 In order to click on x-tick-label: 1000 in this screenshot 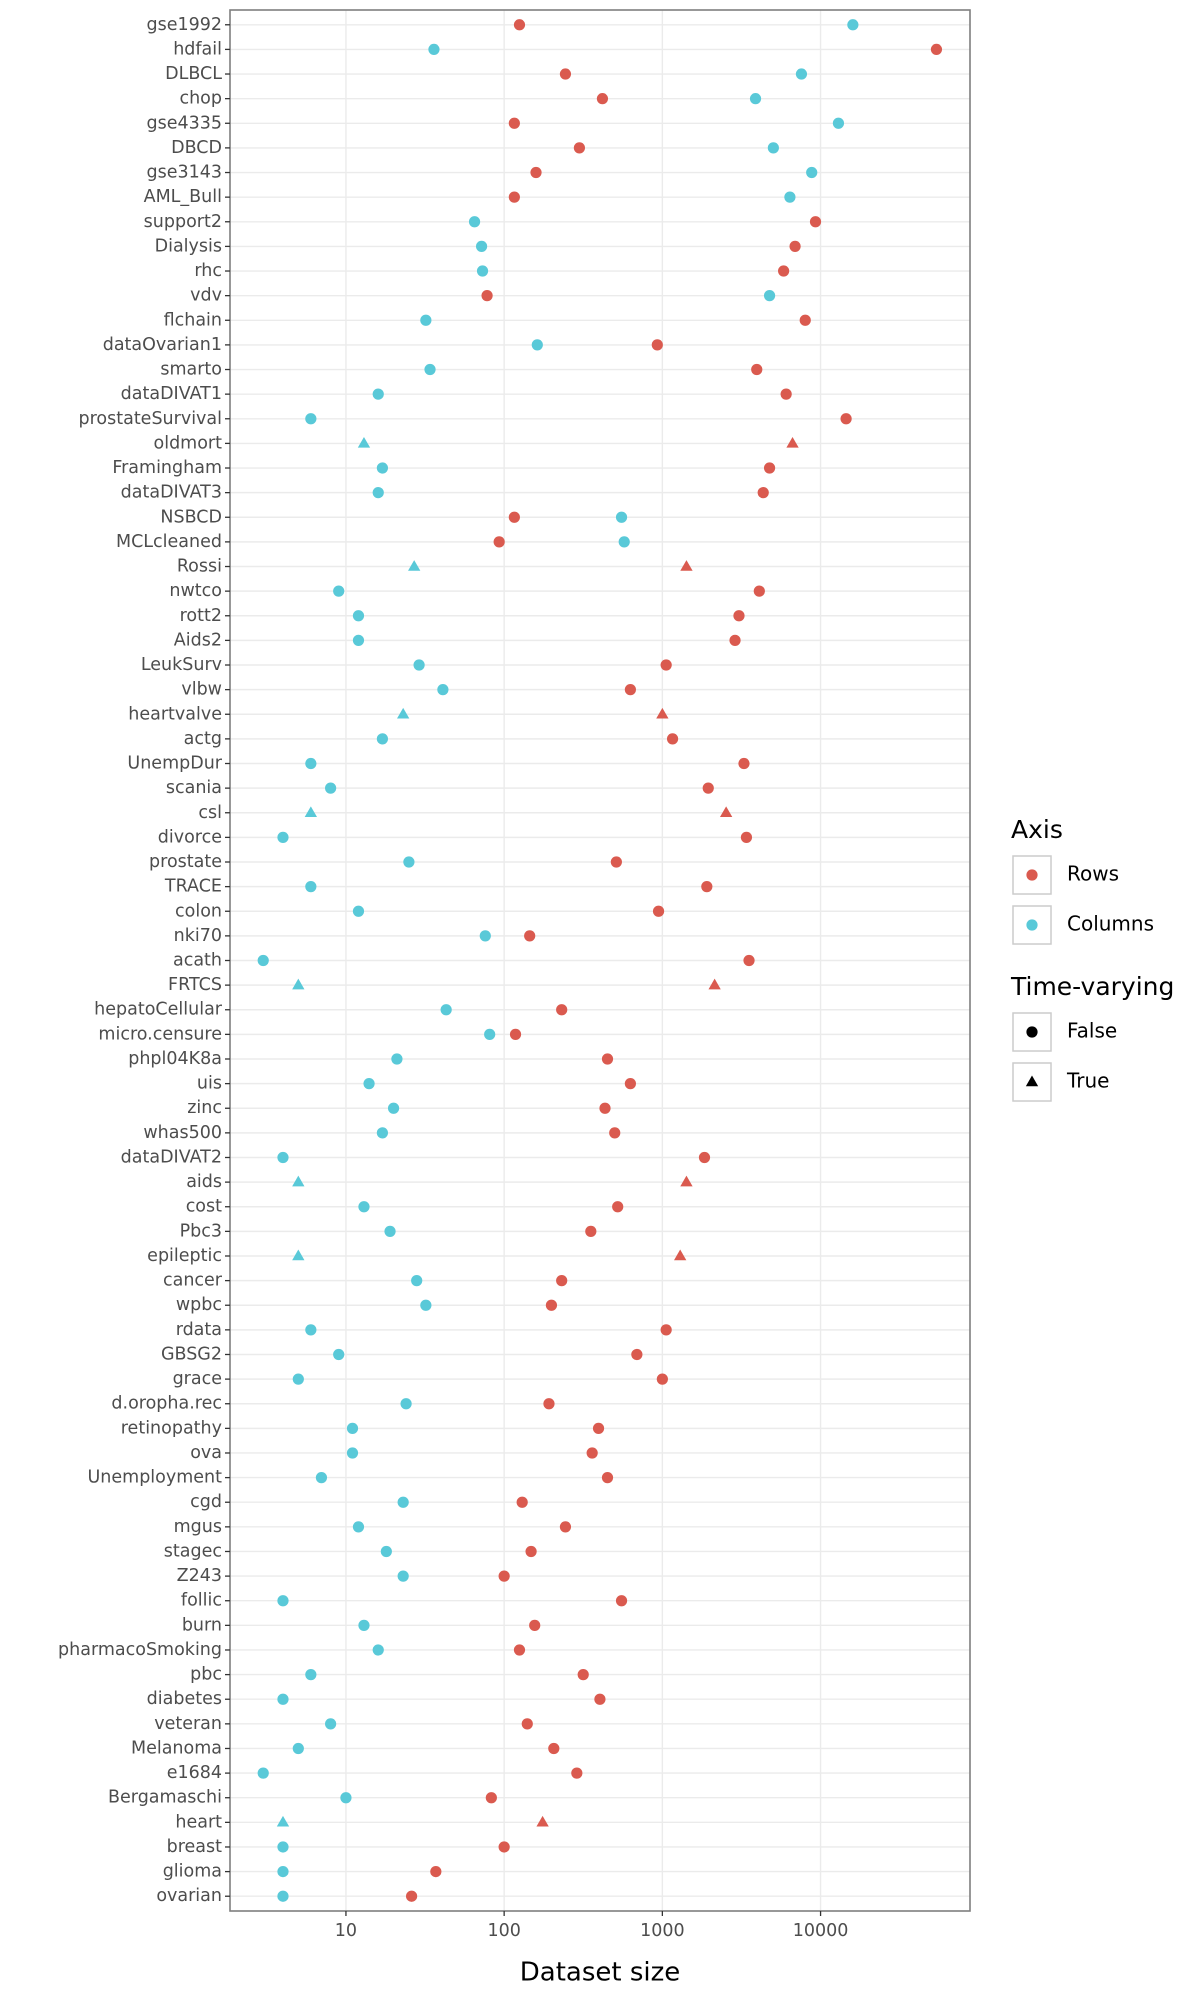, I will do `click(662, 1931)`.